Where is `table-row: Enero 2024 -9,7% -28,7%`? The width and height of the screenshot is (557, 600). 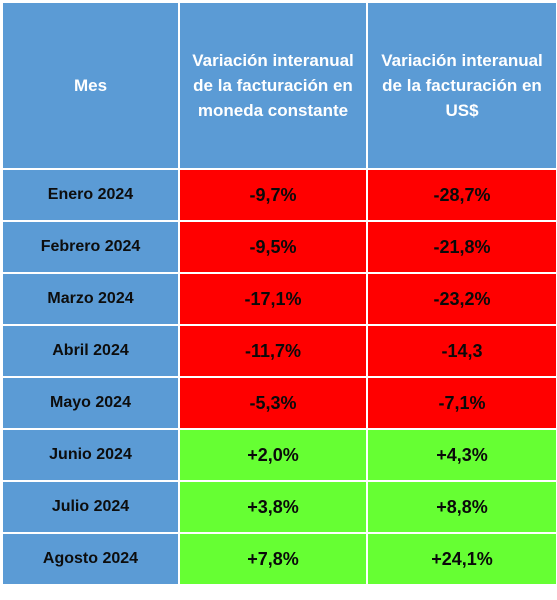 table-row: Enero 2024 -9,7% -28,7% is located at coordinates (279, 195).